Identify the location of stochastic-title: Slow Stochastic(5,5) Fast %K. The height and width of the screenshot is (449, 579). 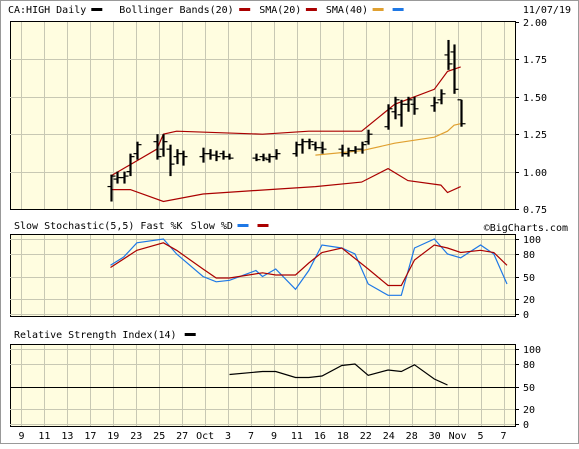
(98, 226).